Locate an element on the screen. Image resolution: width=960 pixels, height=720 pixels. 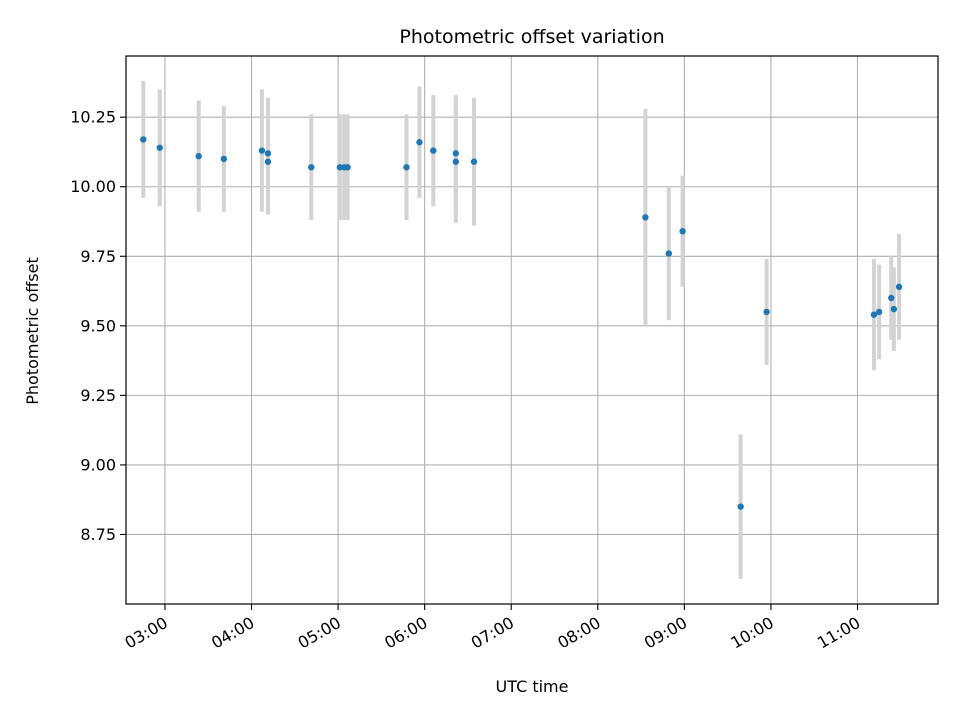
chart-title: Photometric offset variation is located at coordinates (531, 37).